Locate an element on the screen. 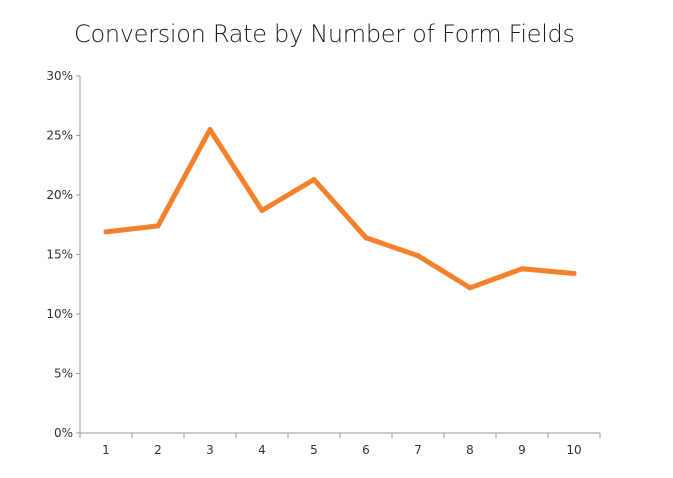  x-tick-label: 4 is located at coordinates (262, 450).